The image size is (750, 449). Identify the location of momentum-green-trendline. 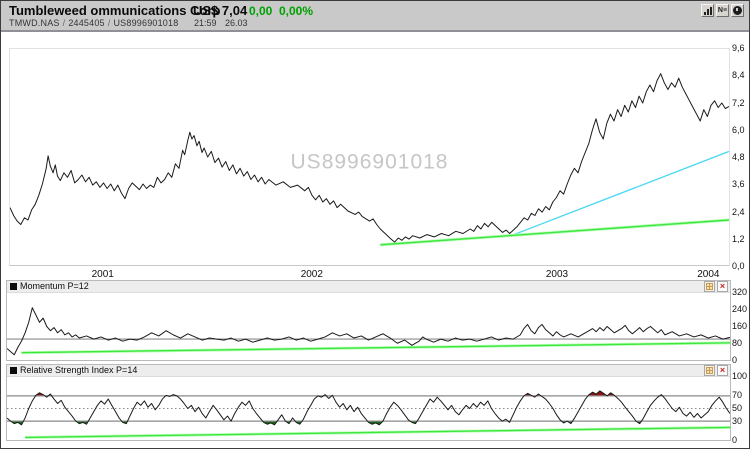
(375, 348).